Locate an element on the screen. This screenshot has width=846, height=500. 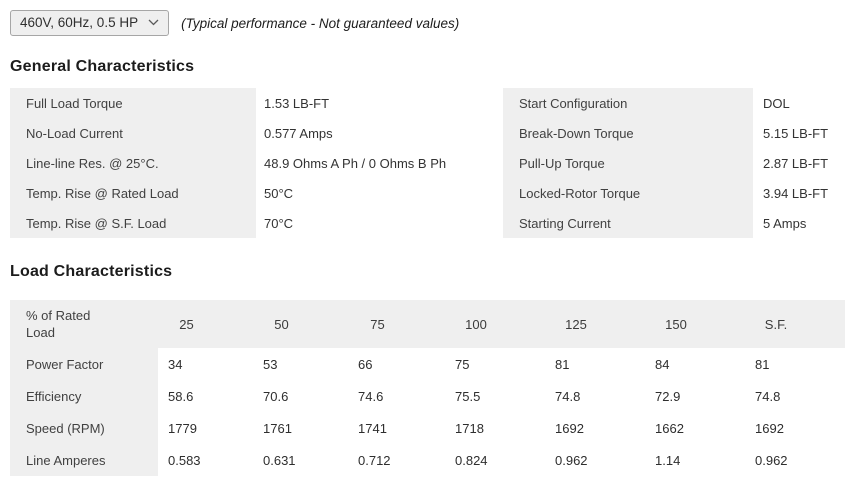
load-value: 1718 is located at coordinates (469, 428).